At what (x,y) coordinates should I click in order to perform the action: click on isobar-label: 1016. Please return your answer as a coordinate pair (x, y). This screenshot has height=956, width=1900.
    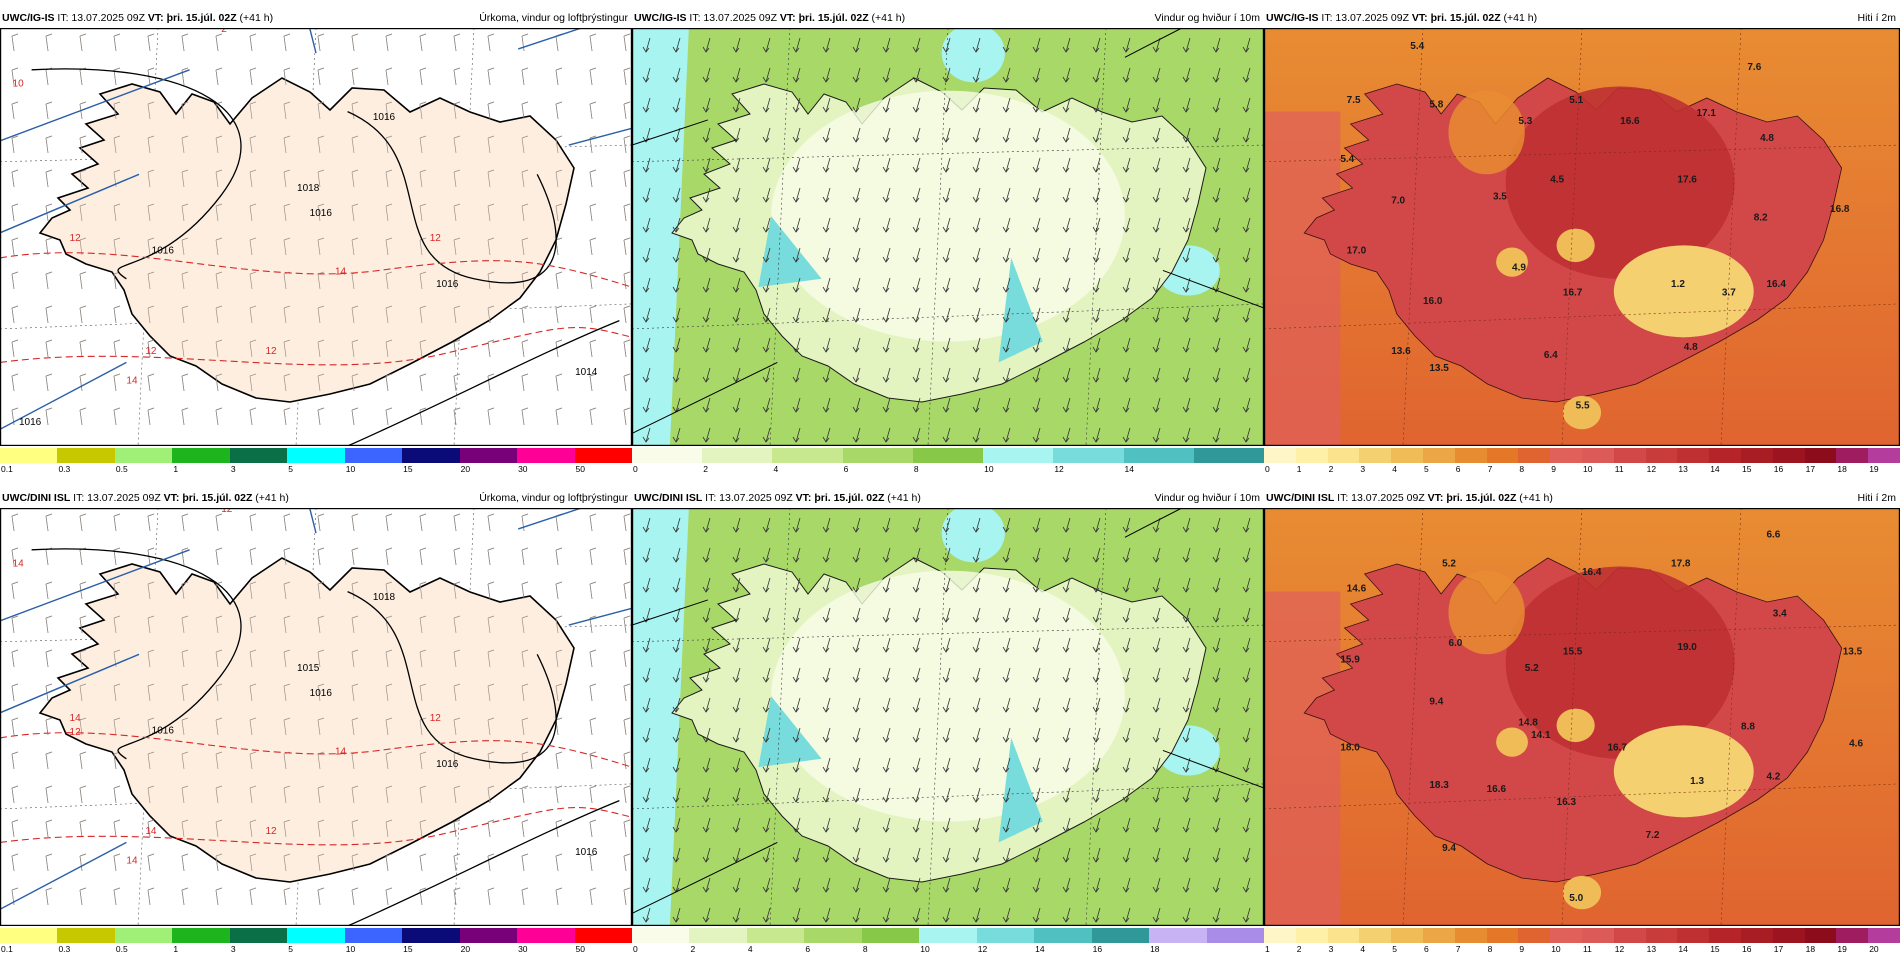
    Looking at the image, I should click on (384, 117).